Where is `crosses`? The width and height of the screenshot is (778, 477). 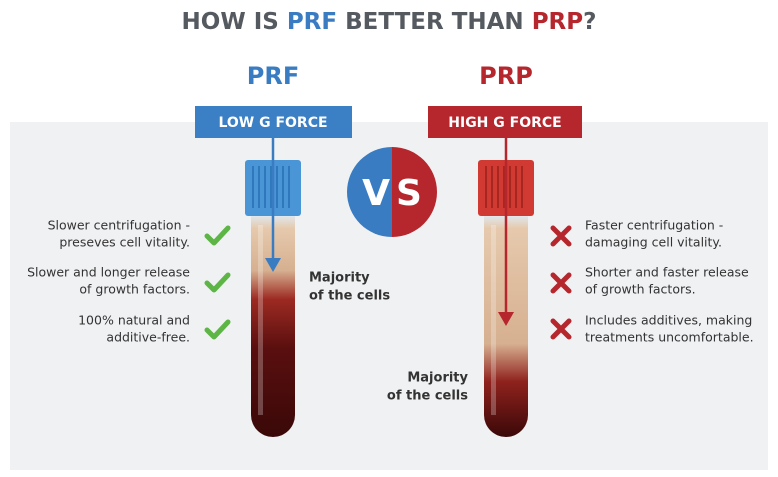 crosses is located at coordinates (561, 282).